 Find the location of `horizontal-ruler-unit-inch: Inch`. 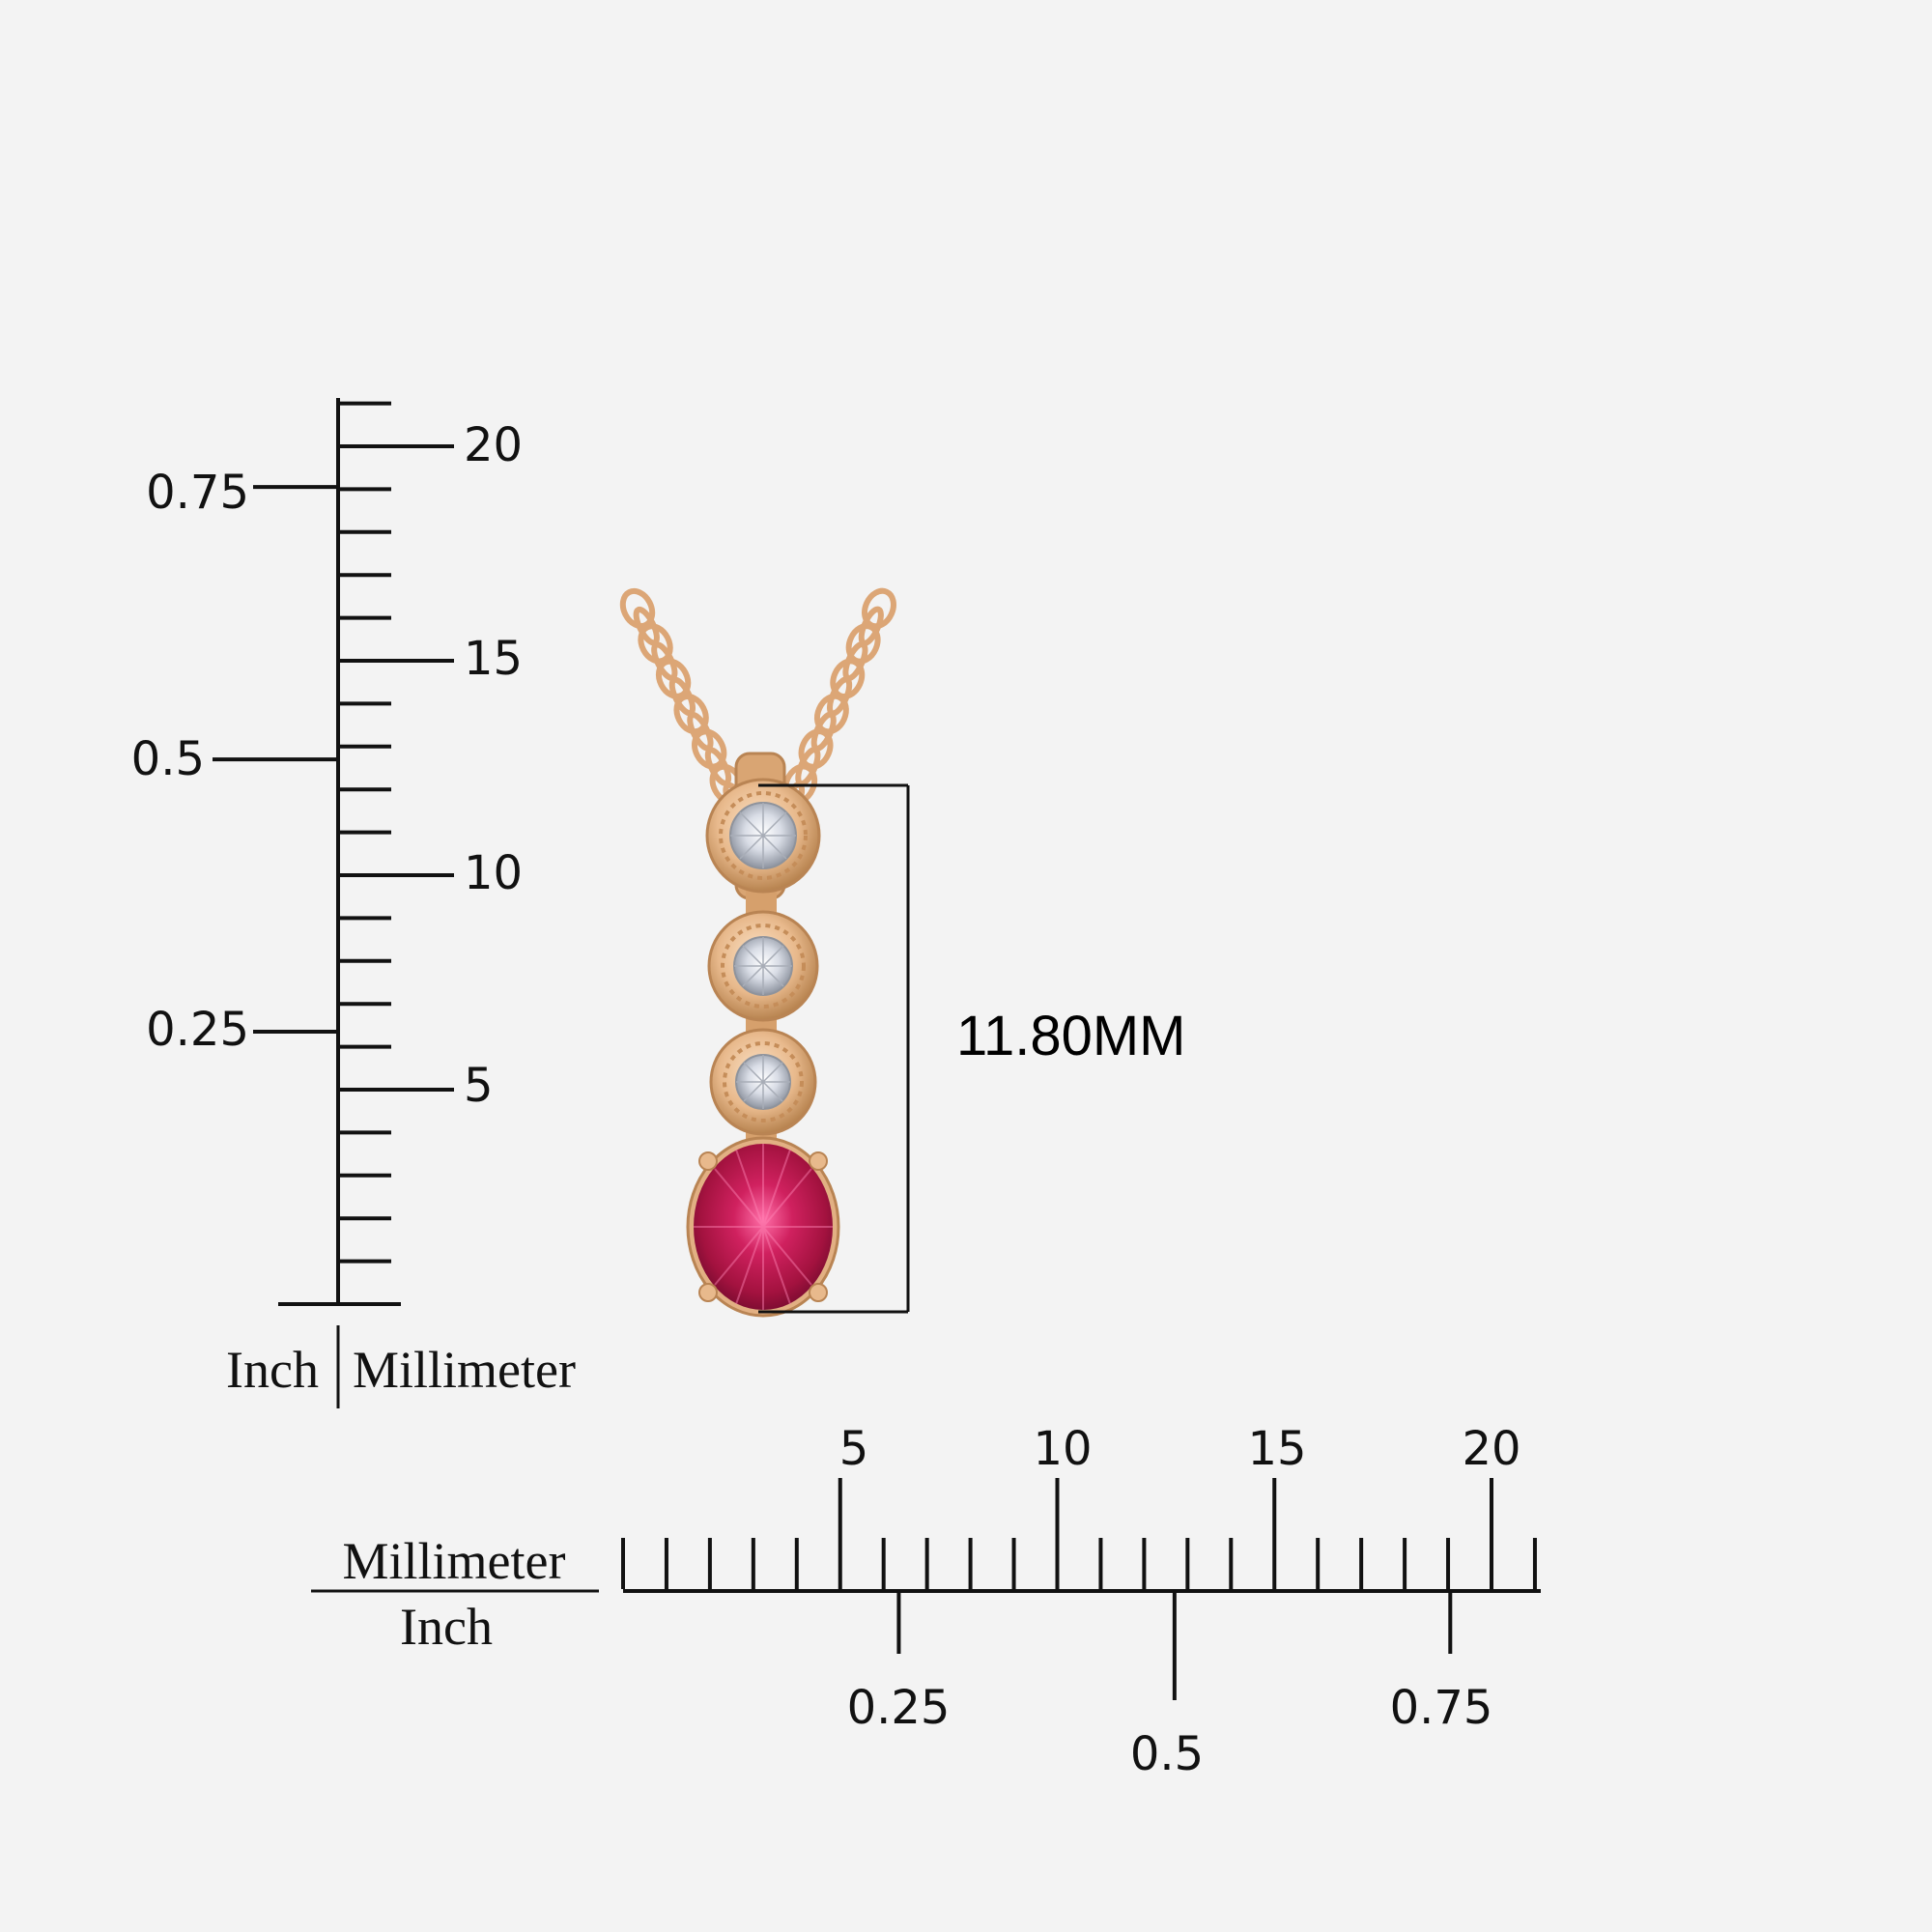

horizontal-ruler-unit-inch: Inch is located at coordinates (446, 1627).